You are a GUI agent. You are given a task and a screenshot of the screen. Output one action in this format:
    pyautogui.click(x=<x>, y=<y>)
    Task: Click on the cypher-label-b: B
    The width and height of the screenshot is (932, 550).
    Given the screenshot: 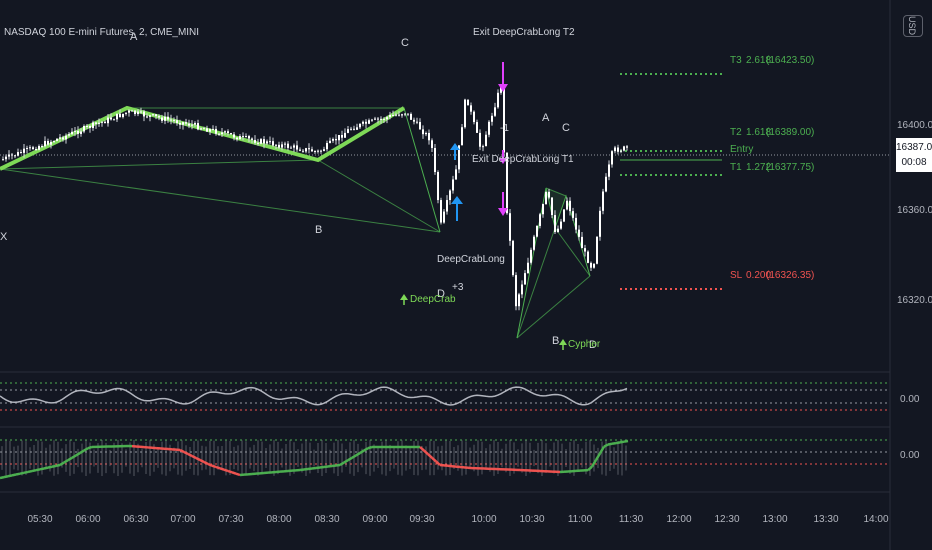 What is the action you would take?
    pyautogui.click(x=555, y=341)
    